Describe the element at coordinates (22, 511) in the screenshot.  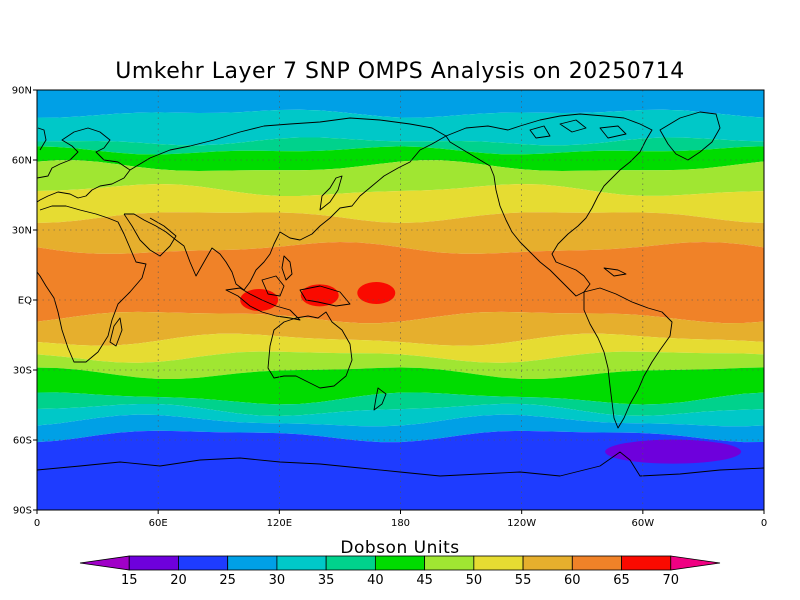
I see `lat-tick-label: 90S` at that location.